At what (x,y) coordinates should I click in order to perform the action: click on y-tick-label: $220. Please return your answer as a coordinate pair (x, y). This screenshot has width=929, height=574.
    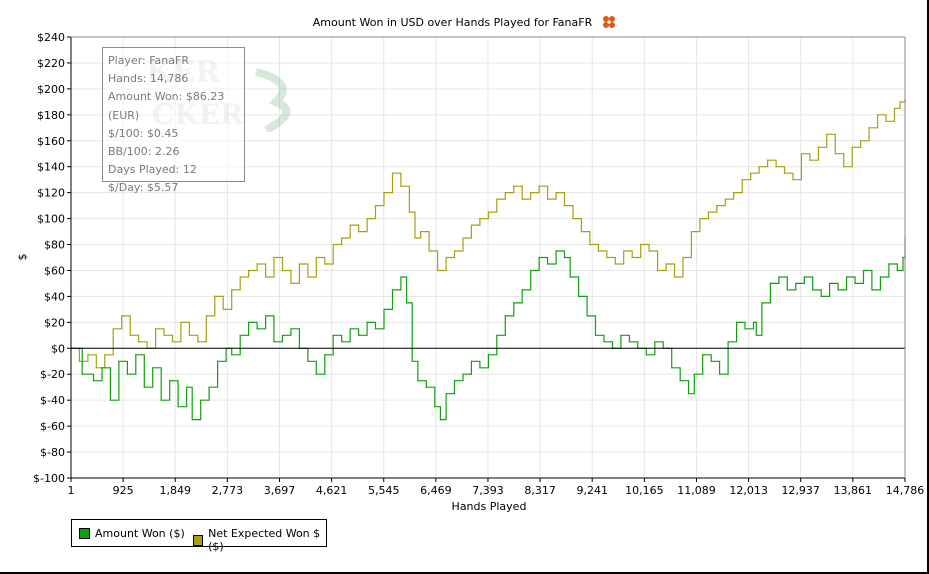
    Looking at the image, I should click on (51, 63).